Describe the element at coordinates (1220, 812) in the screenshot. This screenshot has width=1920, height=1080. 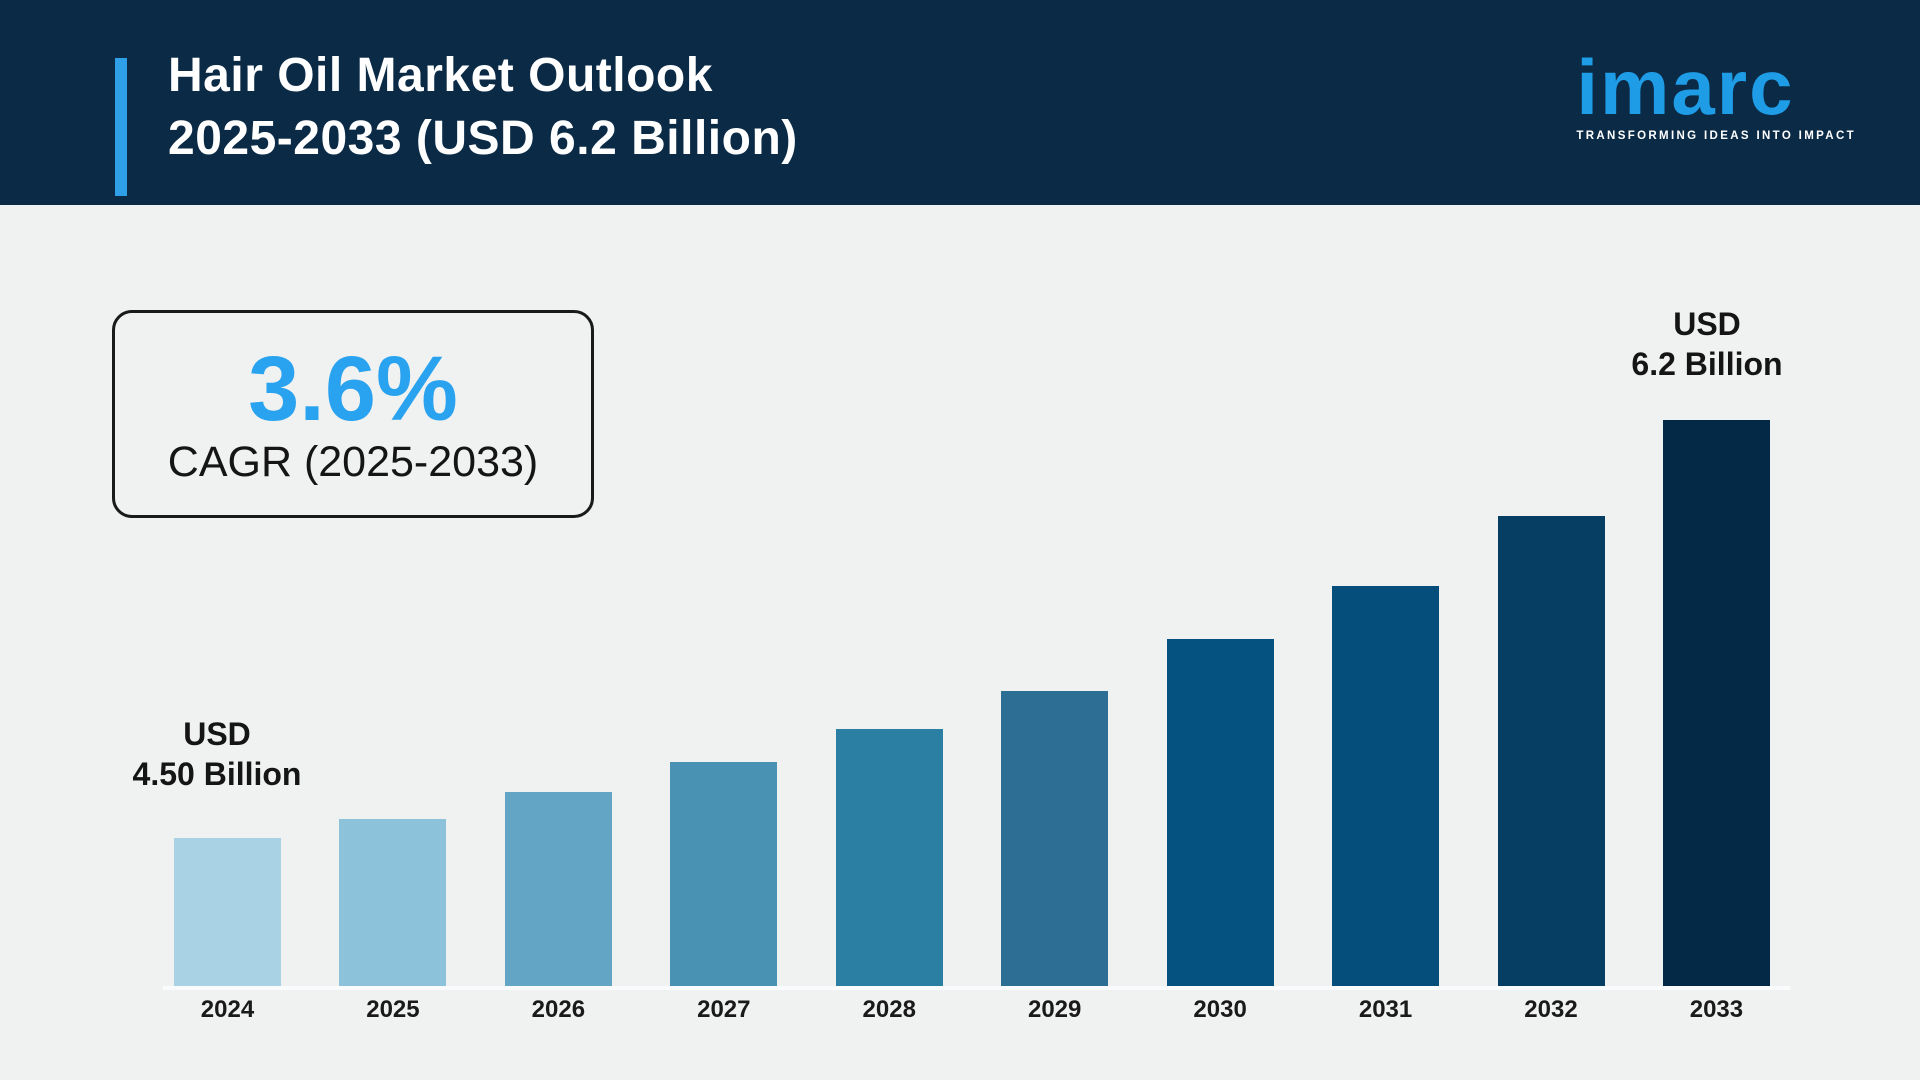
I see `bar-2030` at that location.